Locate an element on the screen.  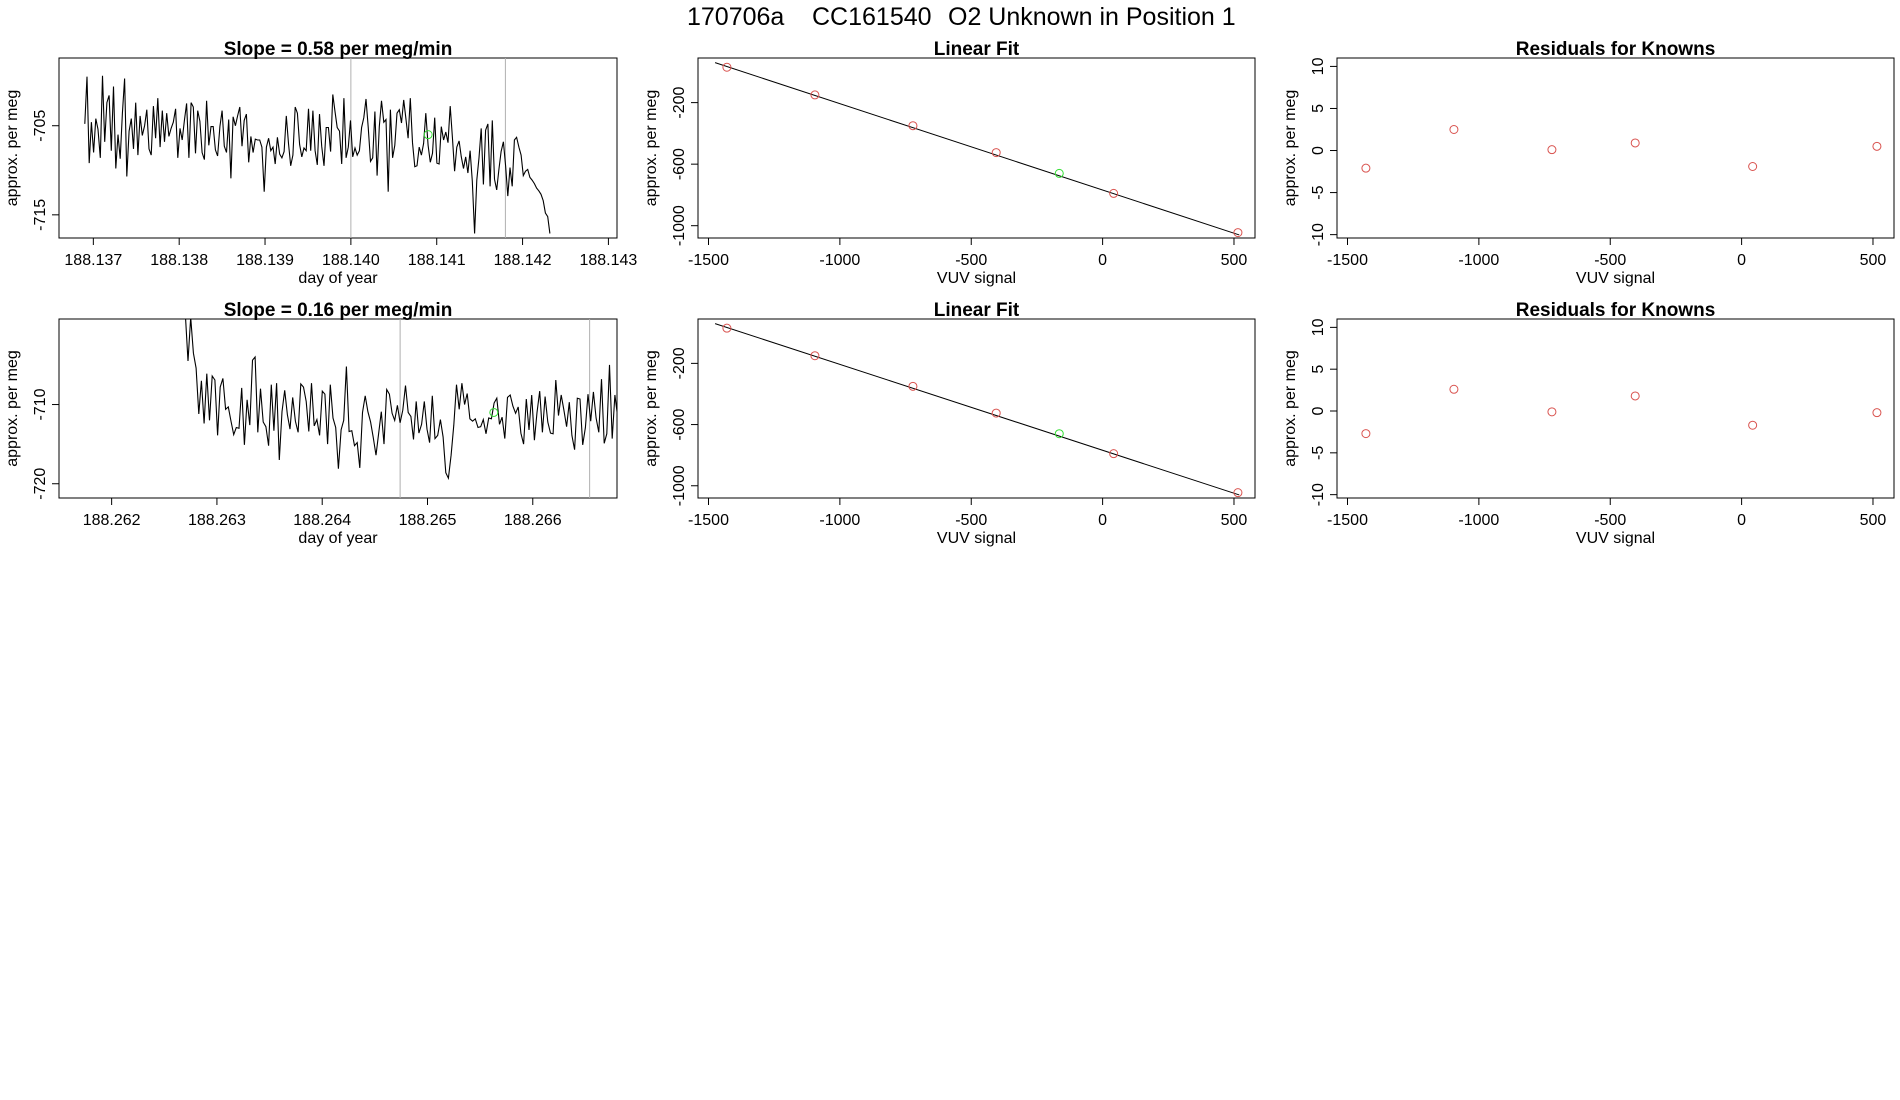
x-tick-label: 188.142 is located at coordinates (523, 260).